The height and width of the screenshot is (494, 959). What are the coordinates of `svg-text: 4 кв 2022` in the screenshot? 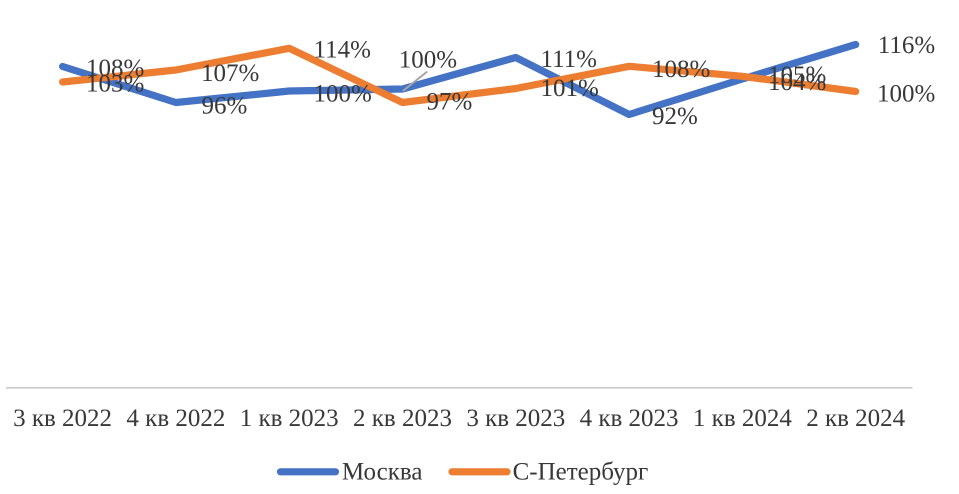 It's located at (175, 418).